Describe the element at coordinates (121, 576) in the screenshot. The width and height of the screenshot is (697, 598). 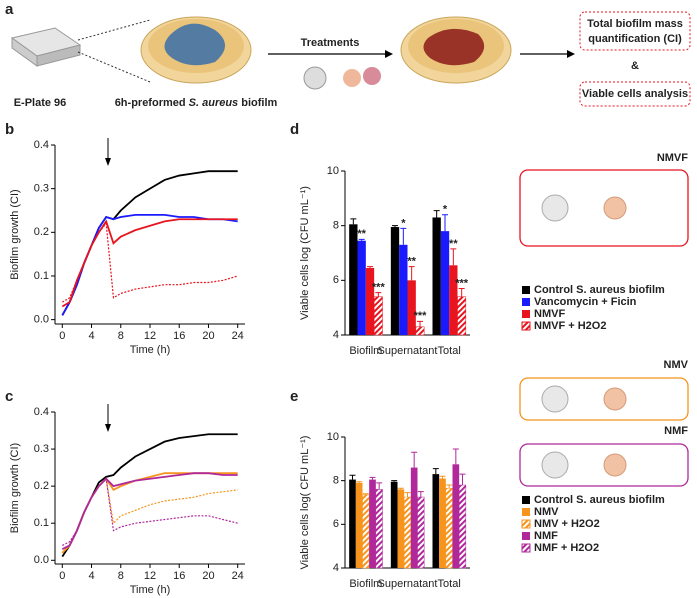
I see `x-tick-label: 8` at that location.